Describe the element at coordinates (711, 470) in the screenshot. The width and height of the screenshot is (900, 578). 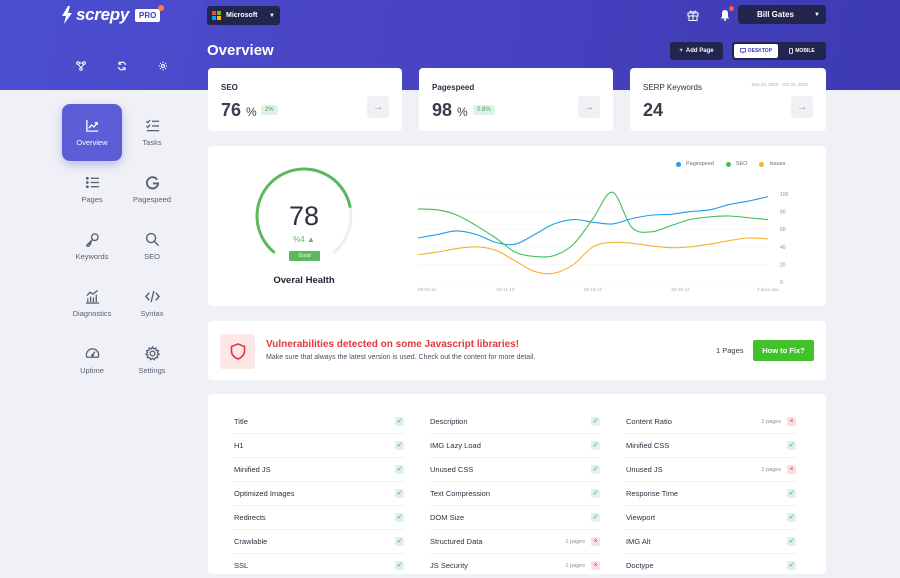
I see `check-row: Unused JS 1 pages ×` at that location.